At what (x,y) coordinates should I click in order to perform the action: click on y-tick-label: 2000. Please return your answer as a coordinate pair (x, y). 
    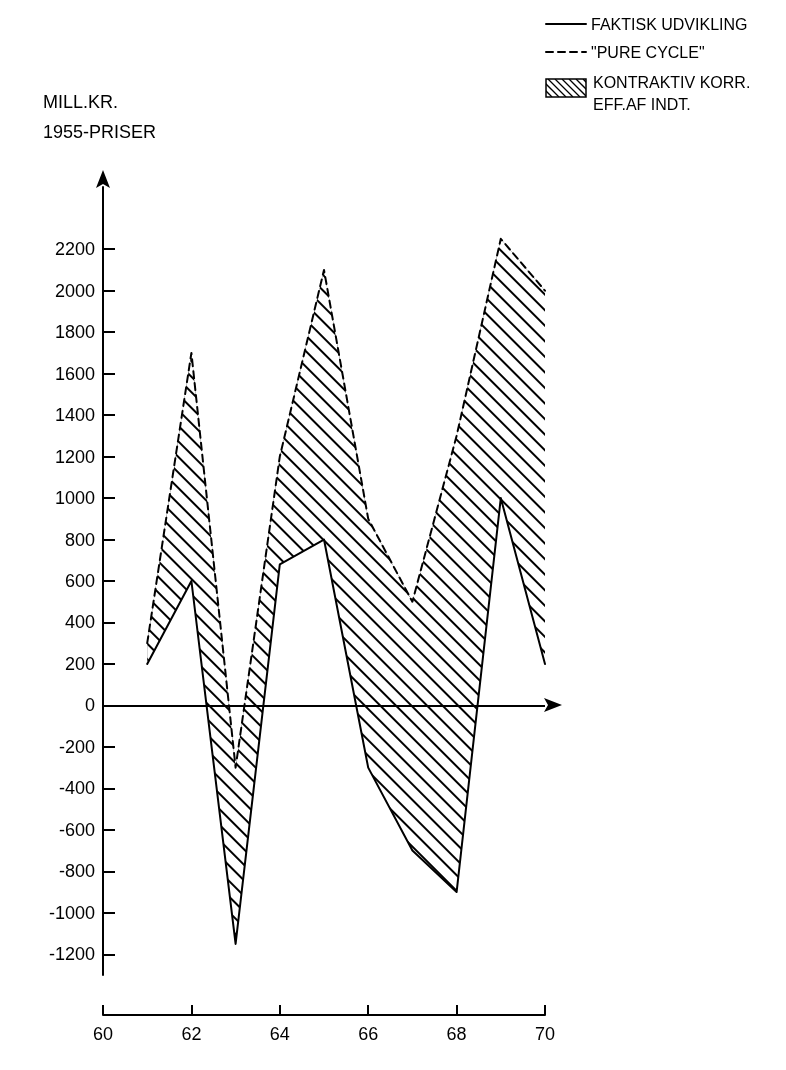
    Looking at the image, I should click on (74, 290).